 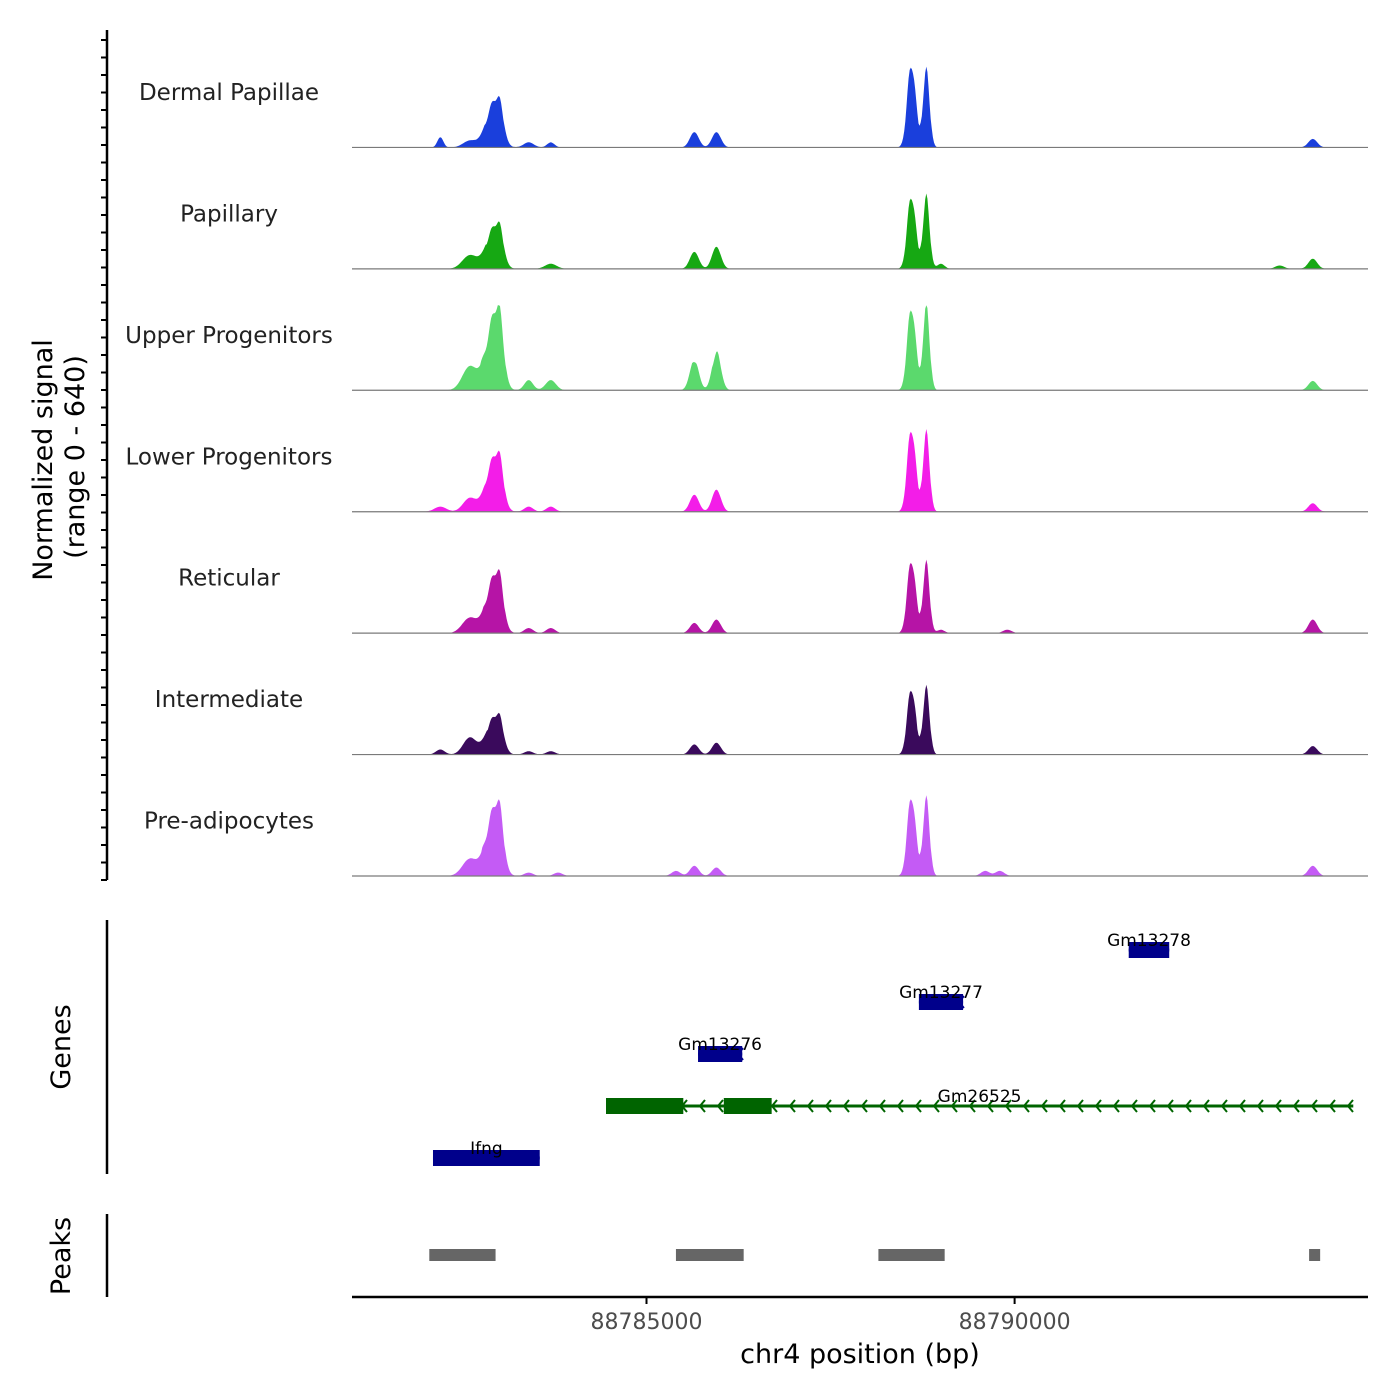 What do you see at coordinates (875, 1255) in the screenshot?
I see `peaks-panel` at bounding box center [875, 1255].